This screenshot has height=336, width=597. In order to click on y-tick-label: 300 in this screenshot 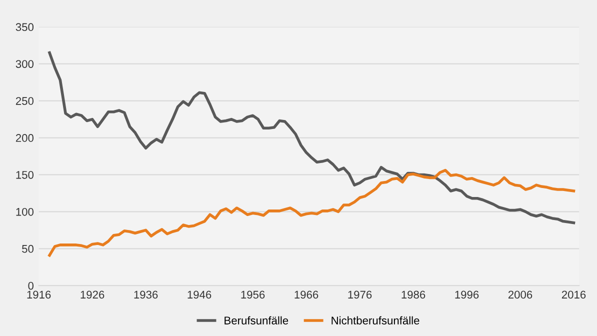, I will do `click(25, 64)`.